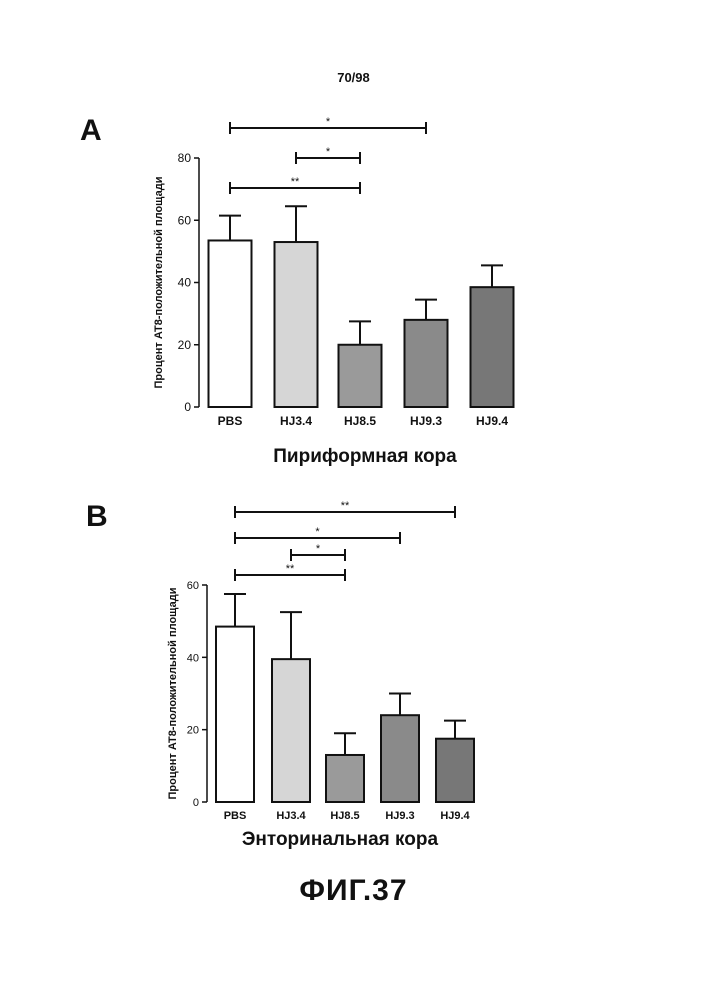 This screenshot has width=707, height=1000. What do you see at coordinates (344, 816) in the screenshot?
I see `chart-b-category-label: HJ8.5` at bounding box center [344, 816].